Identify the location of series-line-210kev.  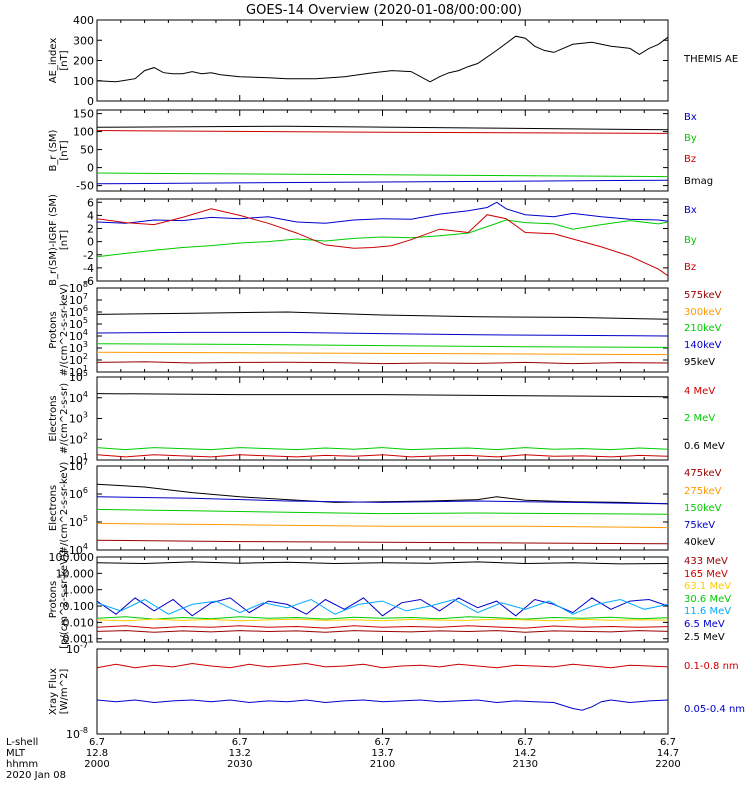
(382, 345).